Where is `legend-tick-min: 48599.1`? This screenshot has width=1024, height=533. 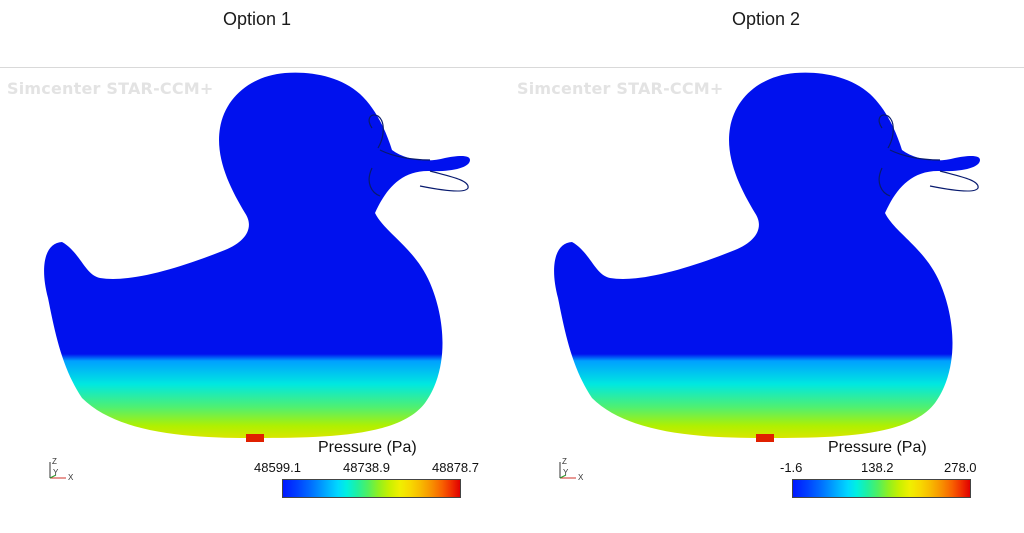
legend-tick-min: 48599.1 is located at coordinates (277, 467).